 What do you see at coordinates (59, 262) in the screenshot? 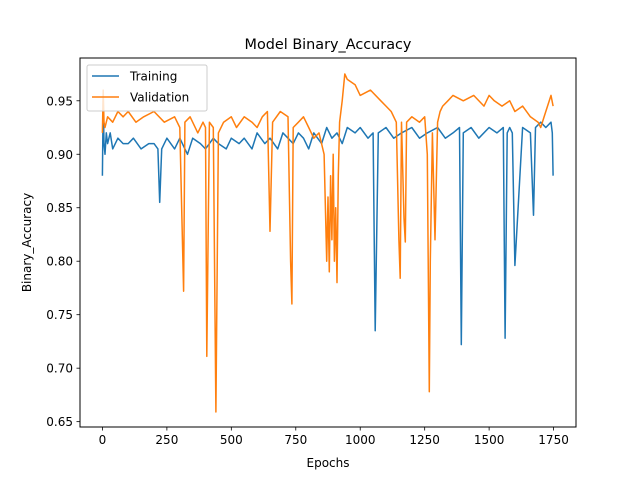
I see `y-tick-label: 0.80` at bounding box center [59, 262].